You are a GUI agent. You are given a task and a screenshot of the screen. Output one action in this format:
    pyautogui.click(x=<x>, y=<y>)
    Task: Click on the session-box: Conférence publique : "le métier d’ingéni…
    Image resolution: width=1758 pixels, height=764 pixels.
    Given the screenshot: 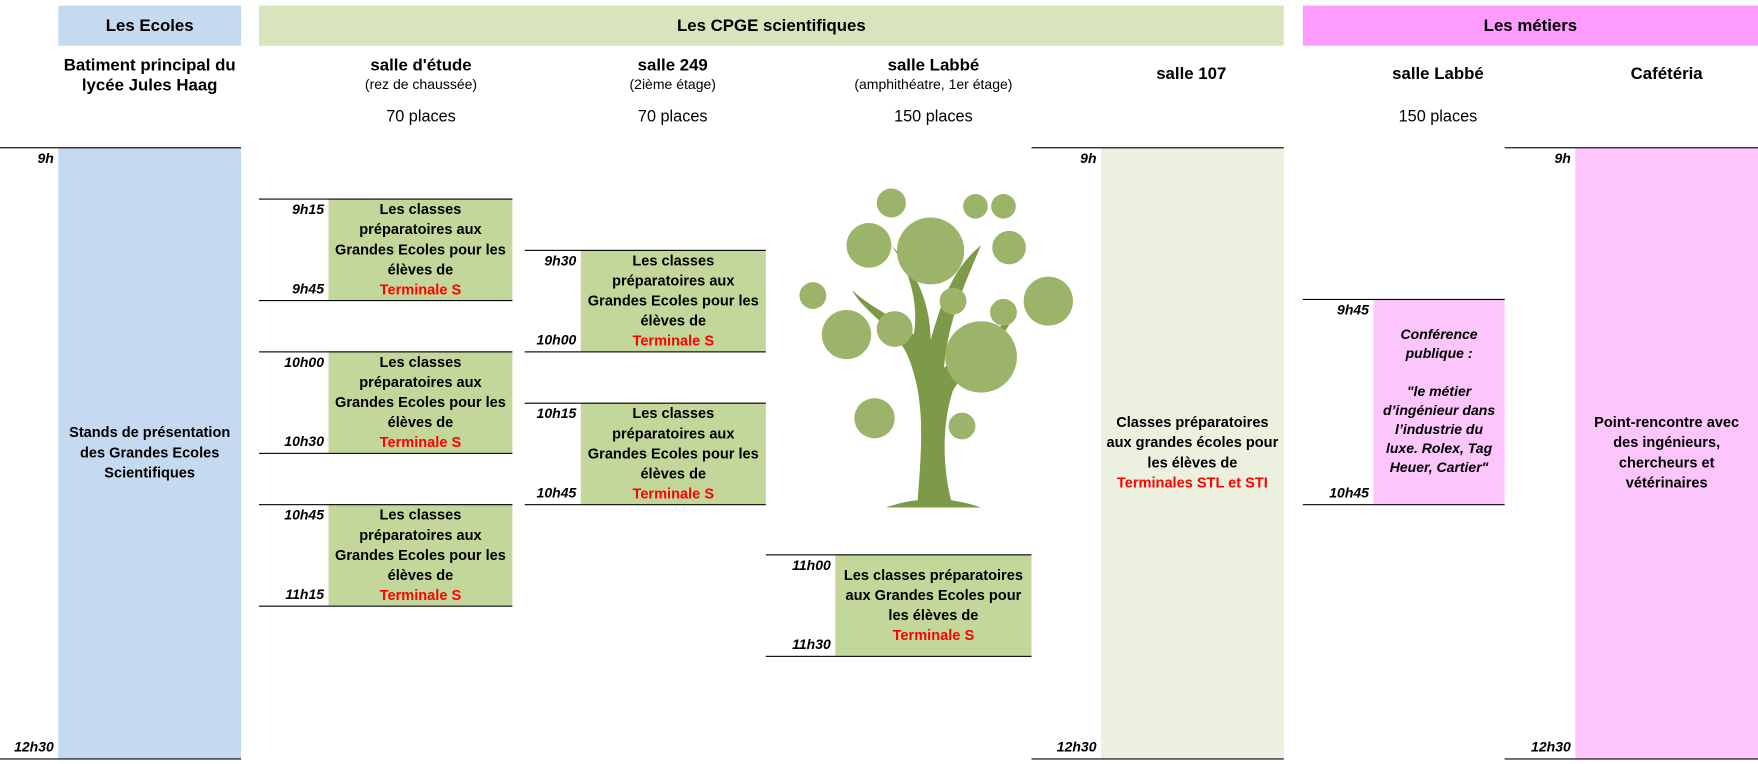 What is the action you would take?
    pyautogui.click(x=1439, y=401)
    